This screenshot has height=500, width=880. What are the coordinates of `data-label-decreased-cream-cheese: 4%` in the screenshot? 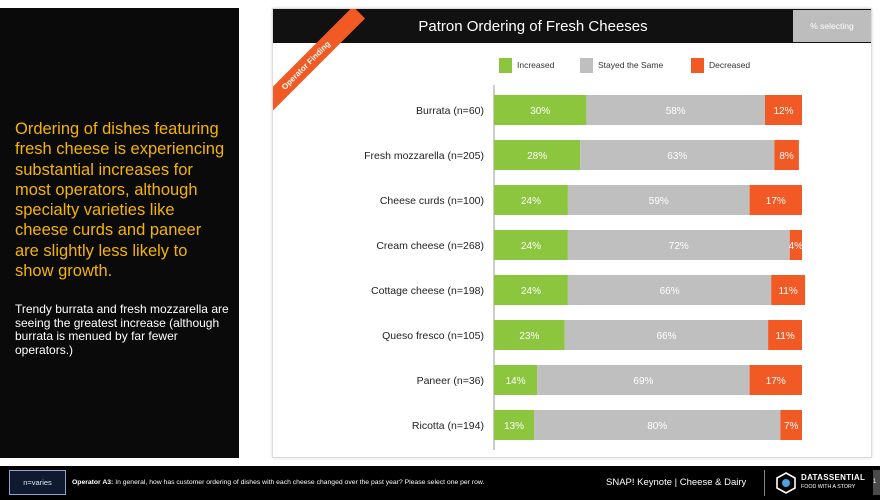 It's located at (796, 246).